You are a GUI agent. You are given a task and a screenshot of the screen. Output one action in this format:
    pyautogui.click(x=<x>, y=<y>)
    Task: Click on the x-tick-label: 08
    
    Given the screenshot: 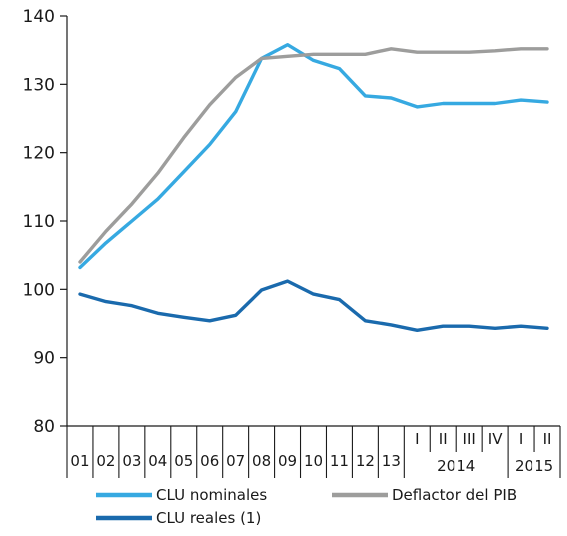 What is the action you would take?
    pyautogui.click(x=261, y=461)
    